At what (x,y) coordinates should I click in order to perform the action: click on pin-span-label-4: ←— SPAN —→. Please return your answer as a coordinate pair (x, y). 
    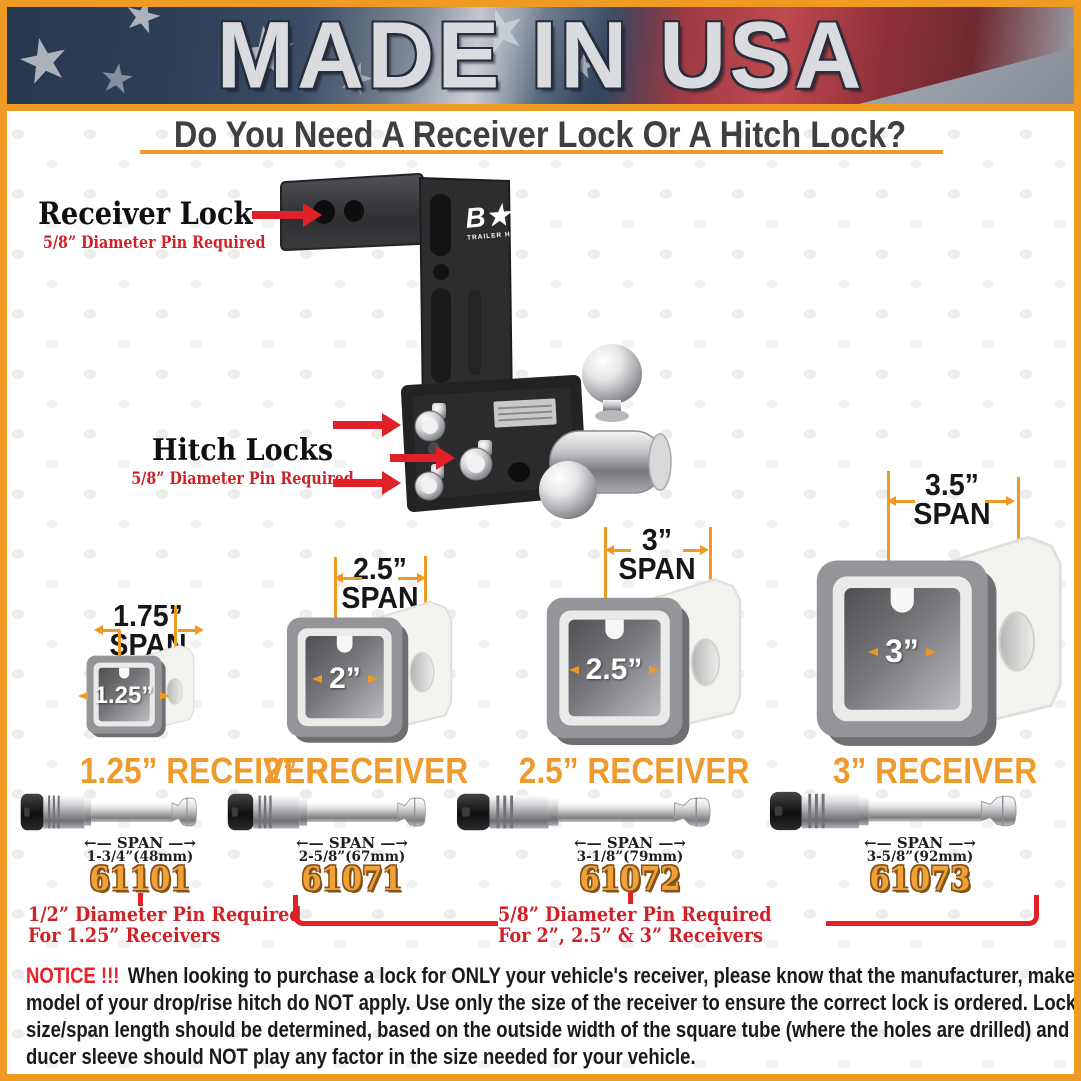
    Looking at the image, I should click on (920, 843).